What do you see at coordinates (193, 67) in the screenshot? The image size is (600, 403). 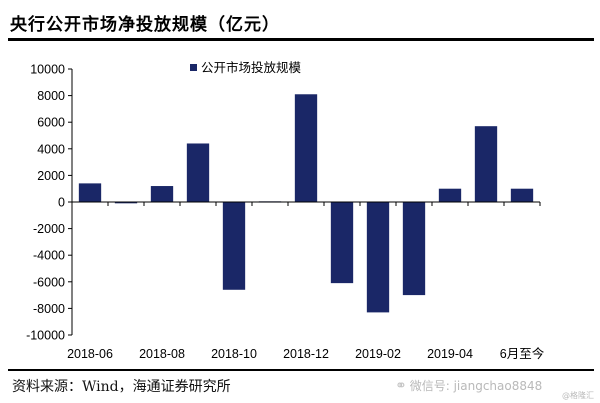 I see `legend-swatch` at bounding box center [193, 67].